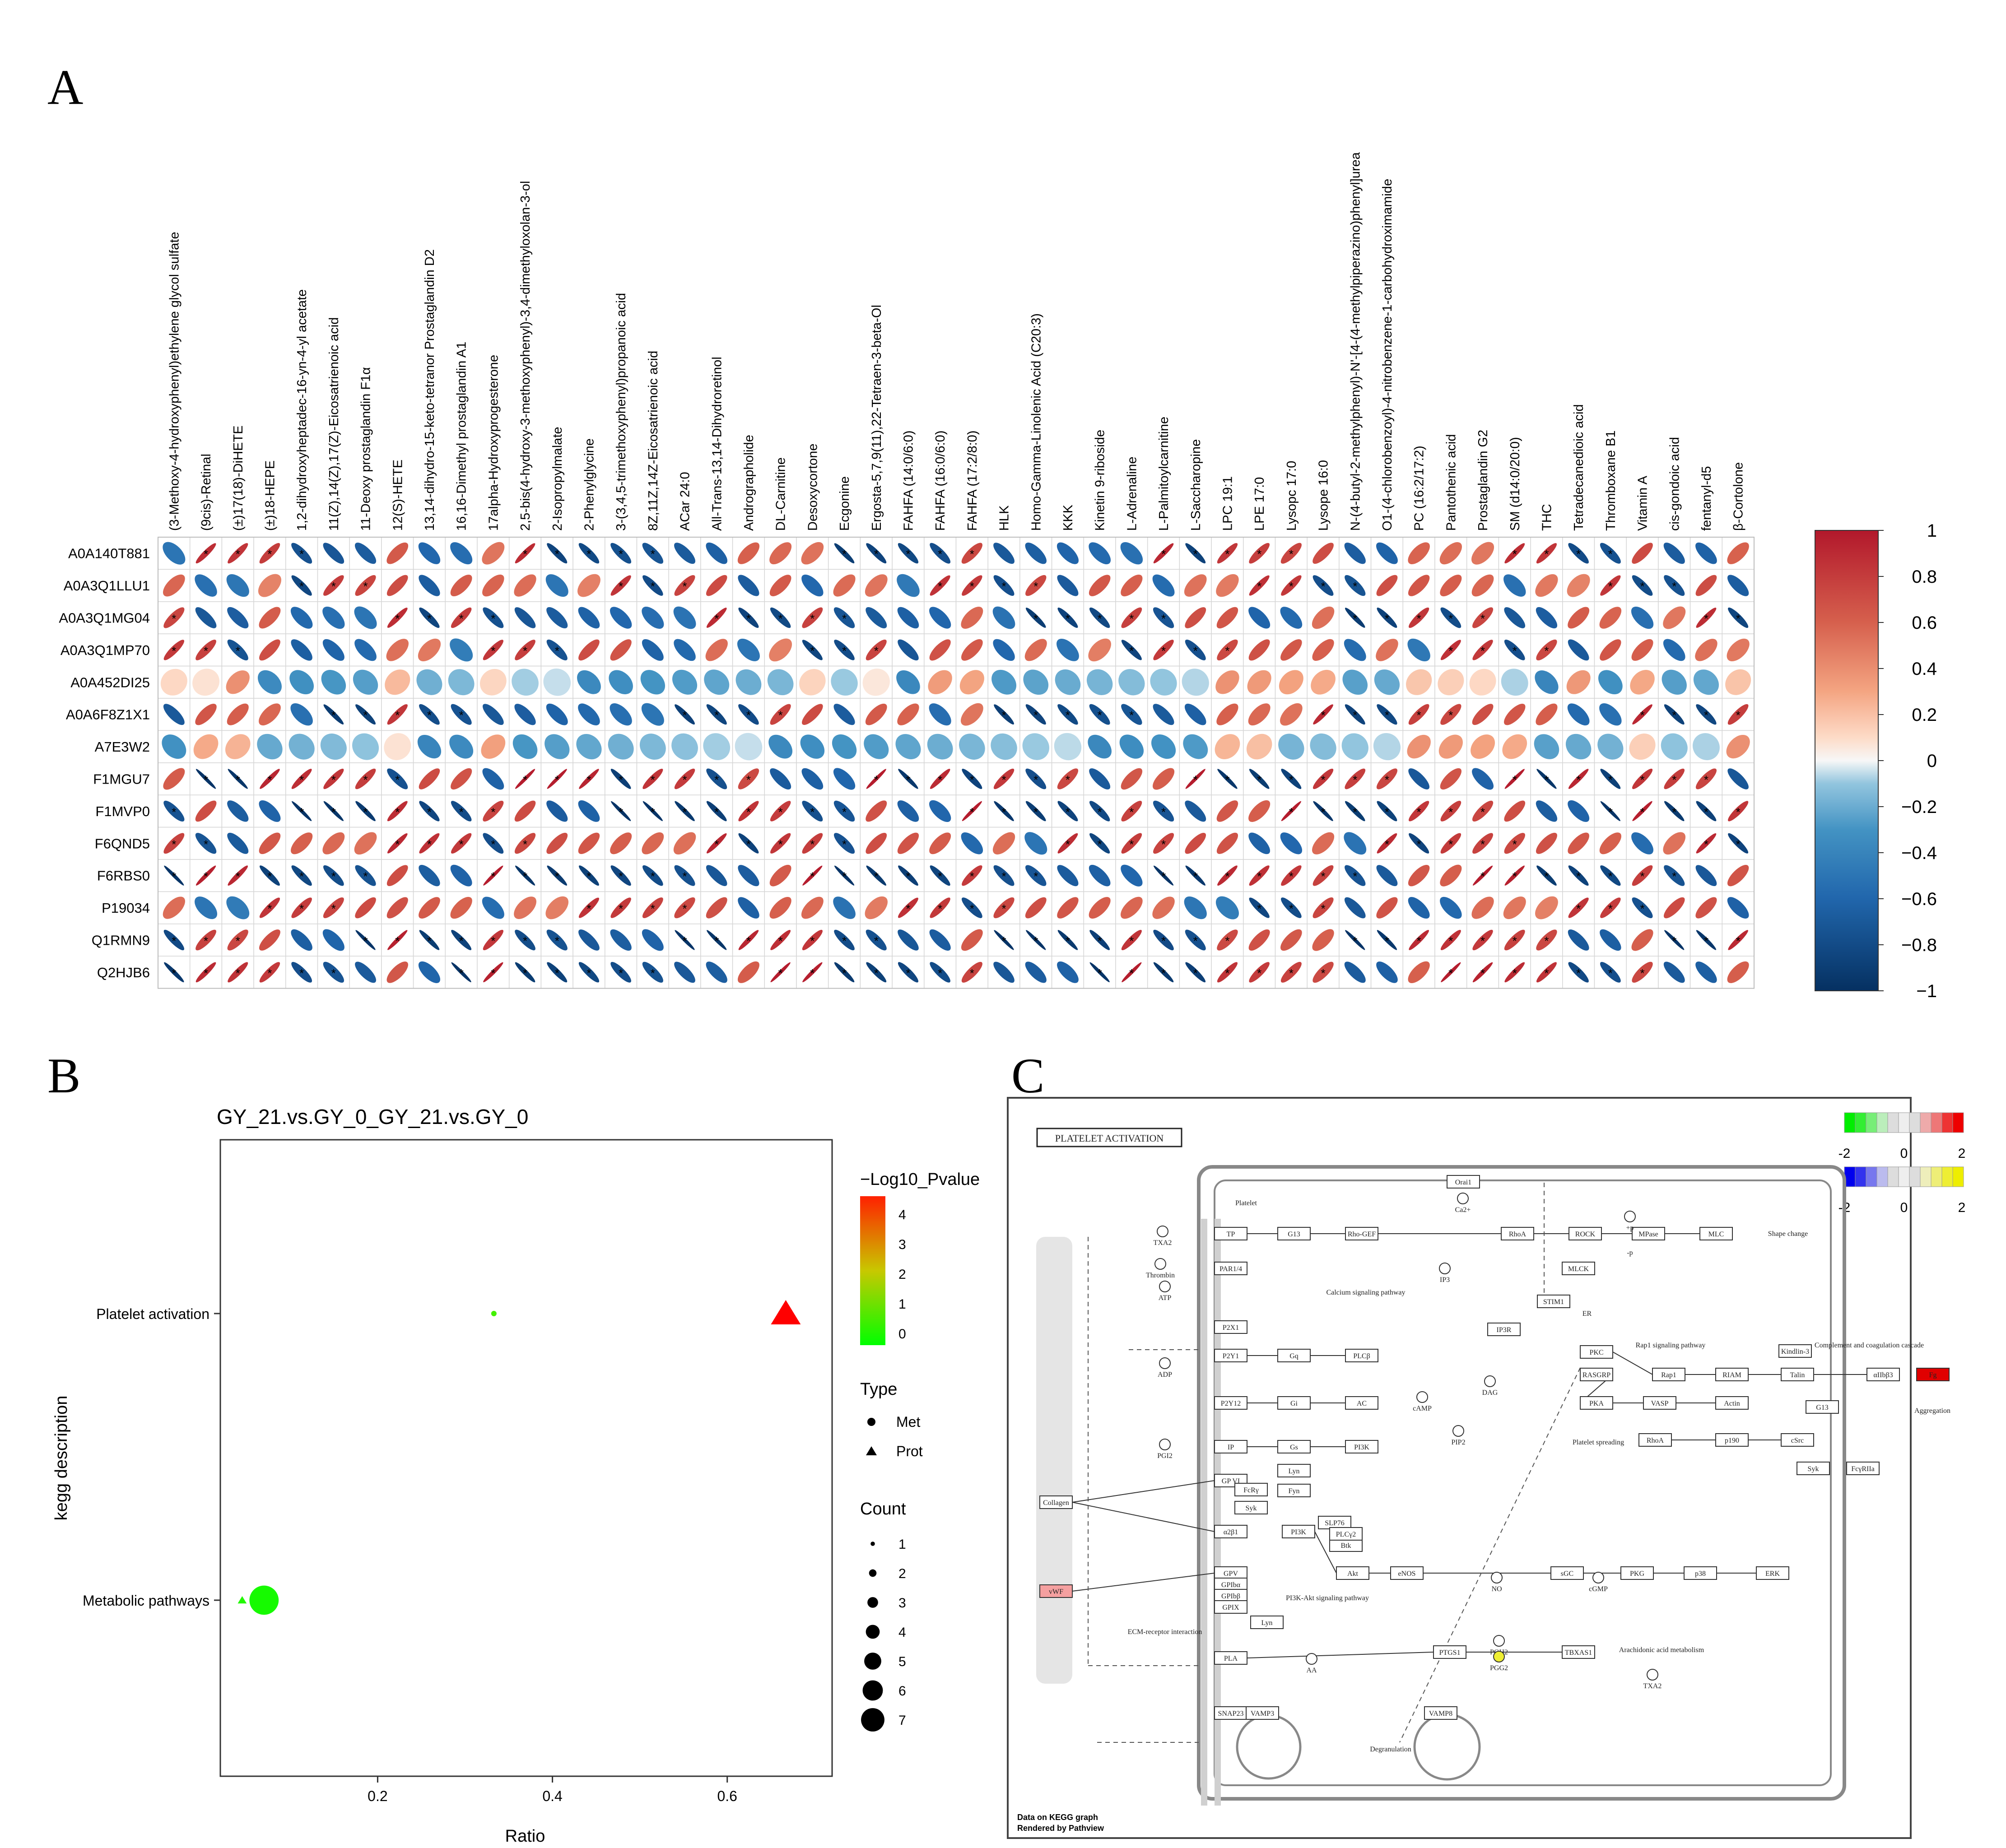 Image resolution: width=2006 pixels, height=1848 pixels. Describe the element at coordinates (1643, 503) in the screenshot. I see `x-label: Vitamin A` at that location.